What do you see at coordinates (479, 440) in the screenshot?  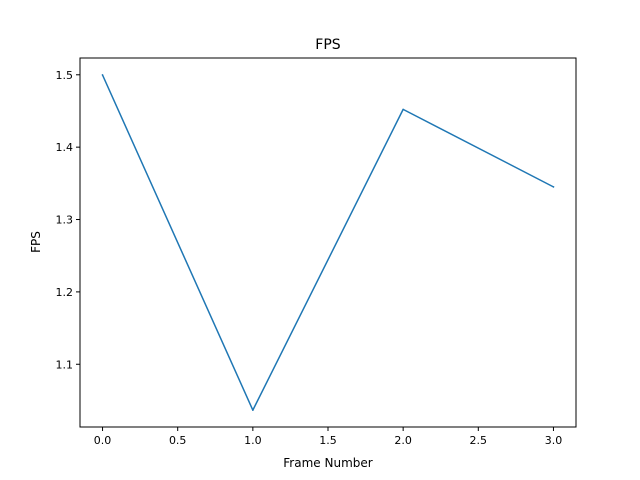 I see `x-tick-label: 2.5` at bounding box center [479, 440].